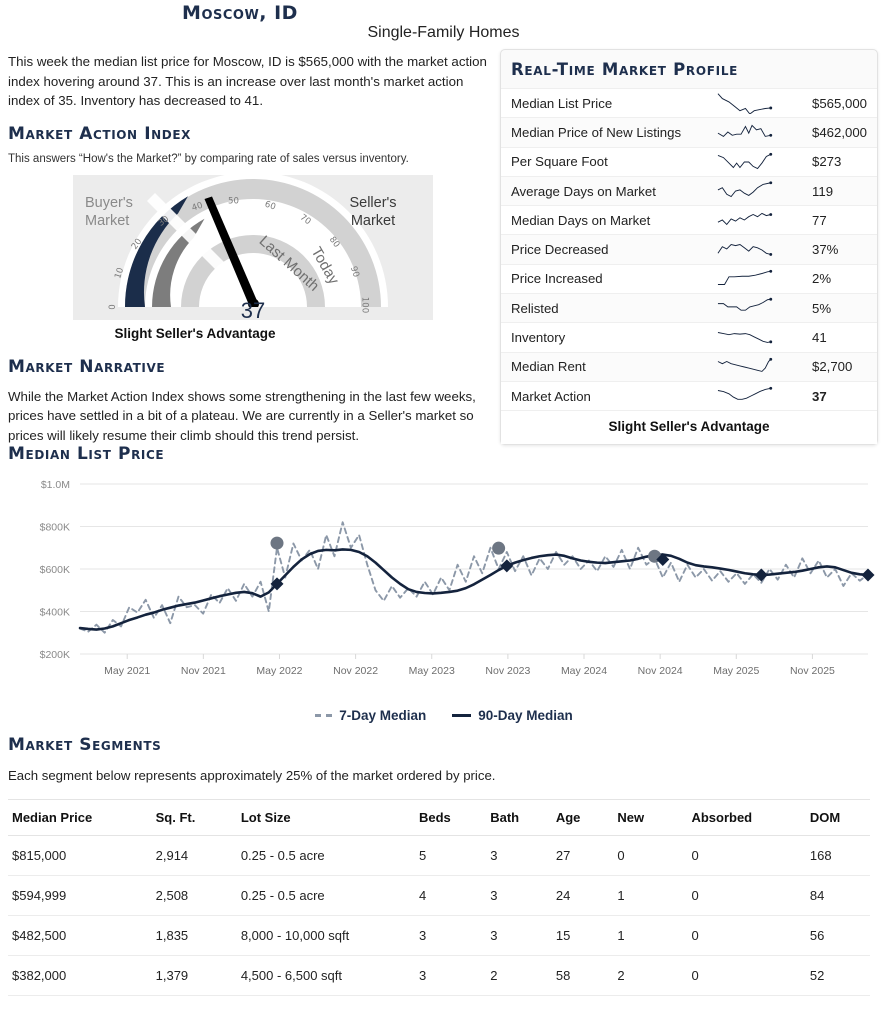 Image resolution: width=887 pixels, height=1030 pixels. I want to click on profile-row-value: $462,000, so click(839, 132).